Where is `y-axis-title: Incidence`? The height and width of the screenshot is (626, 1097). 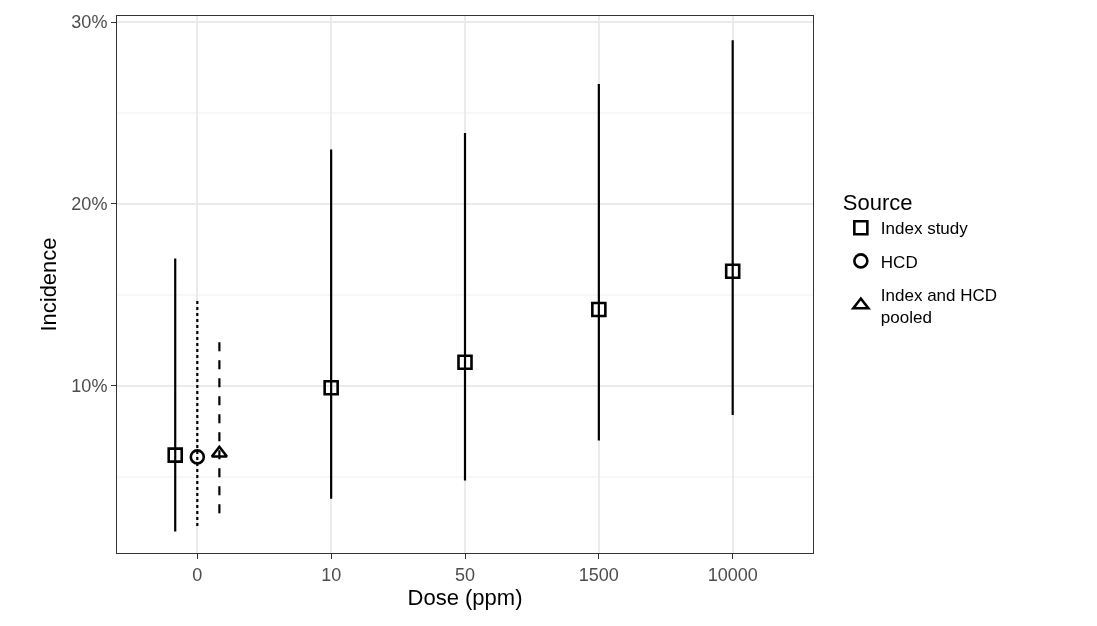
y-axis-title: Incidence is located at coordinates (49, 284).